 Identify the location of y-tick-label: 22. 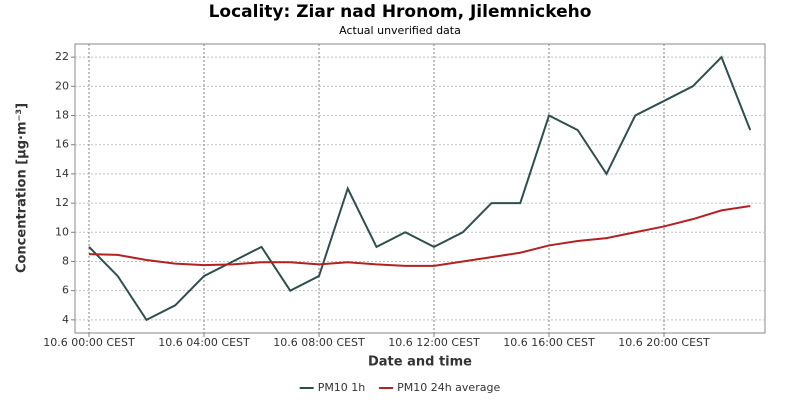
(62, 56).